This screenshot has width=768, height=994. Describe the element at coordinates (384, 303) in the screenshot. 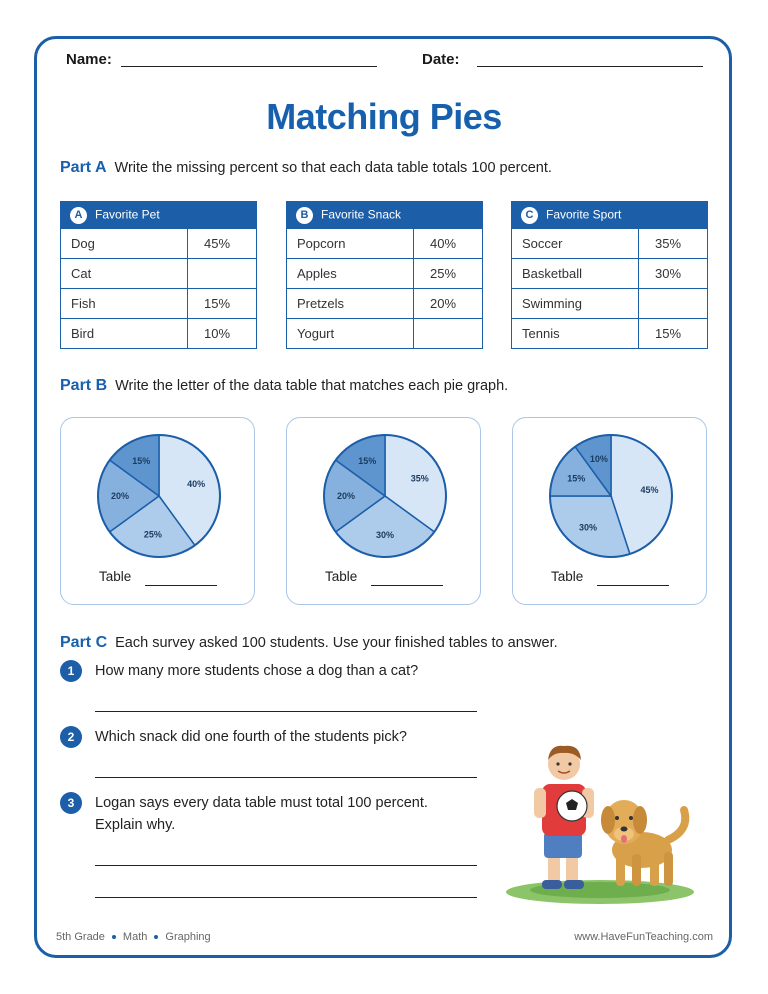

I see `table-row: Pretzels 20%` at that location.